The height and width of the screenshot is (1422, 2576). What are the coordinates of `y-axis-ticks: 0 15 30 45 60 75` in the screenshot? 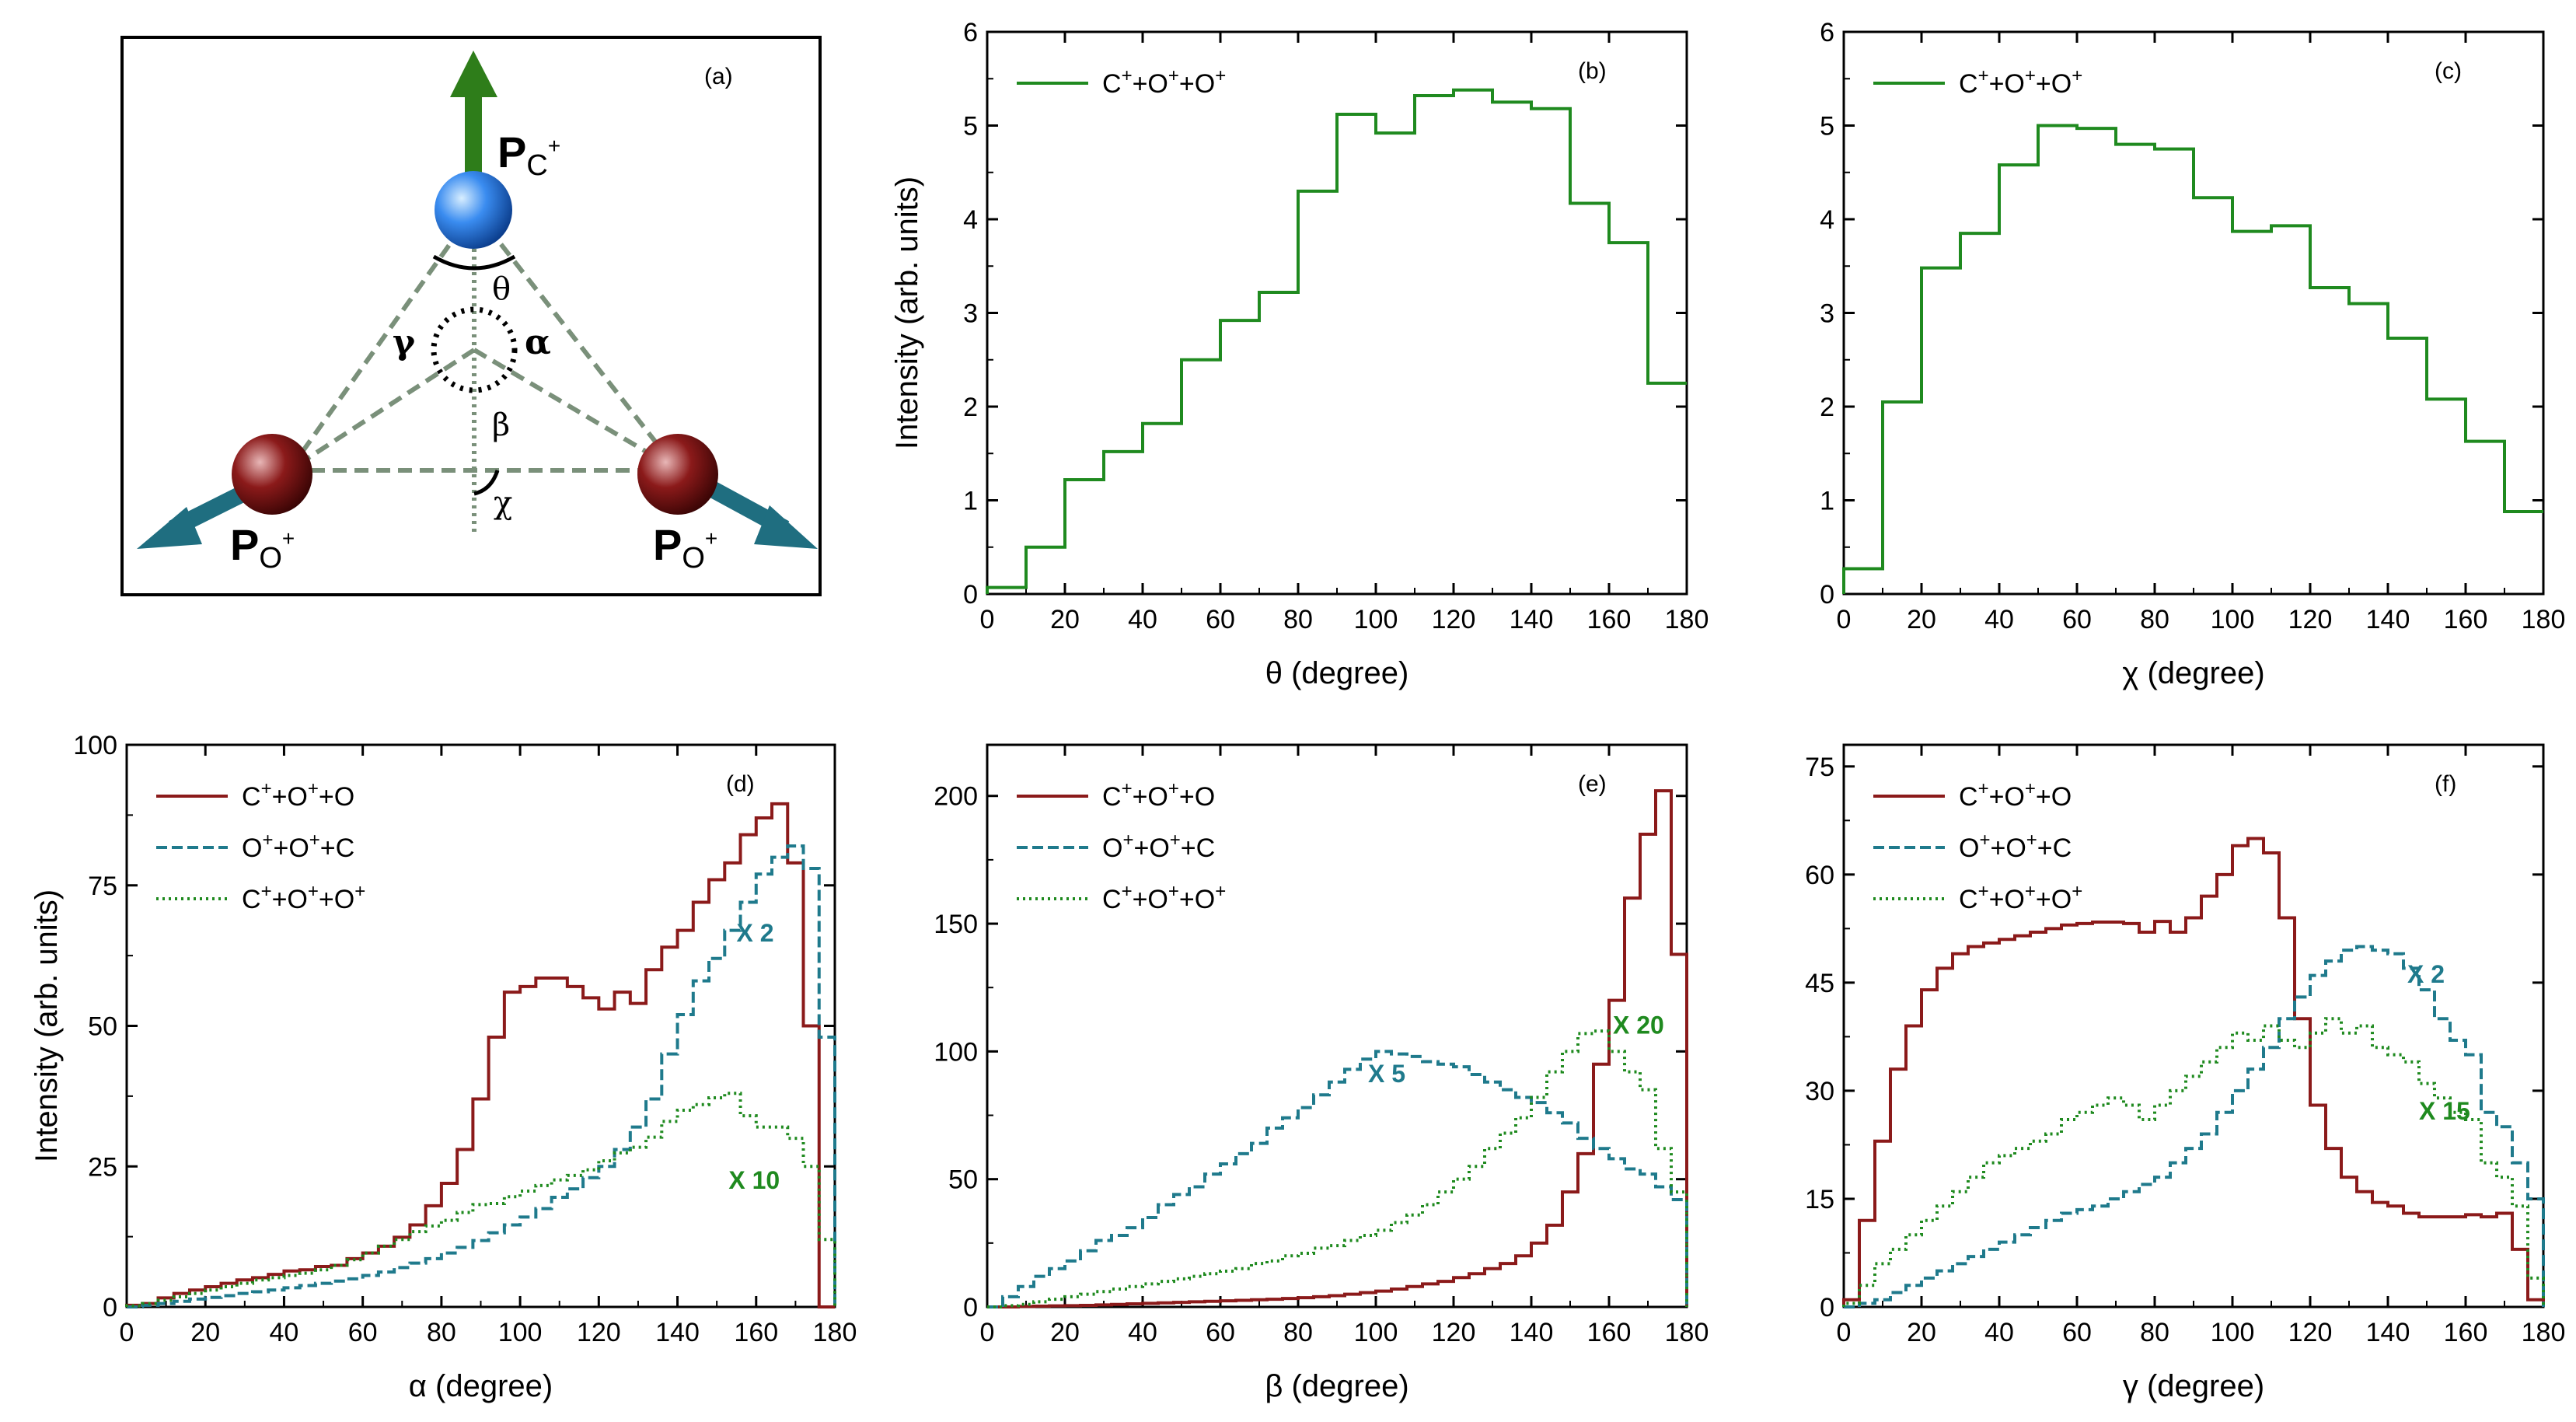 It's located at (2174, 1037).